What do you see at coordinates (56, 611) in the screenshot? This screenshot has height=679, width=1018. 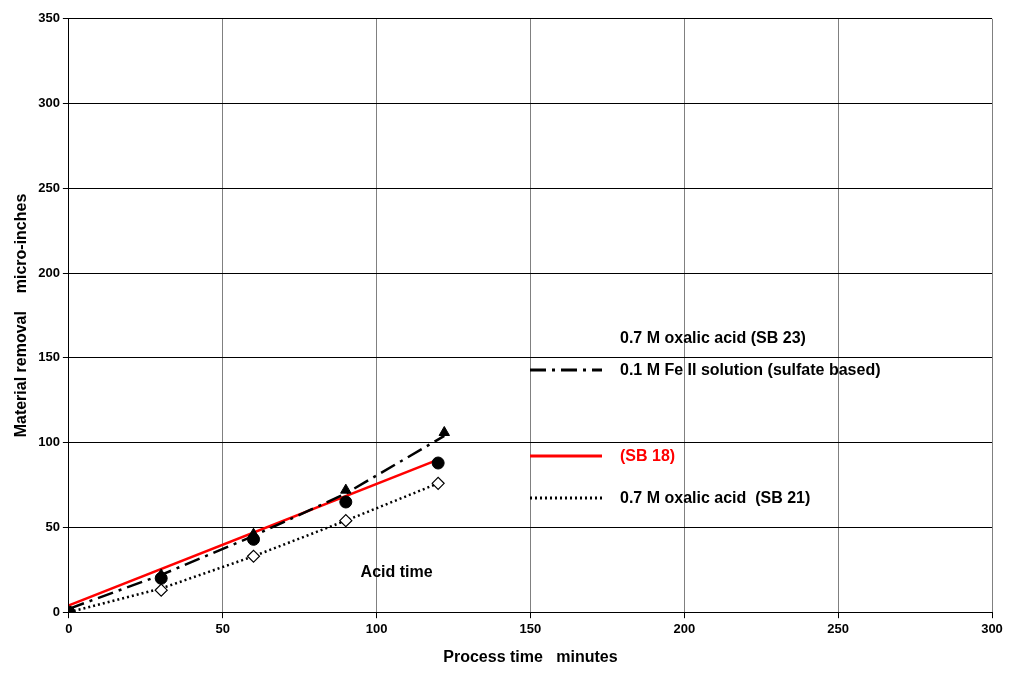 I see `y-tick-label: 0` at bounding box center [56, 611].